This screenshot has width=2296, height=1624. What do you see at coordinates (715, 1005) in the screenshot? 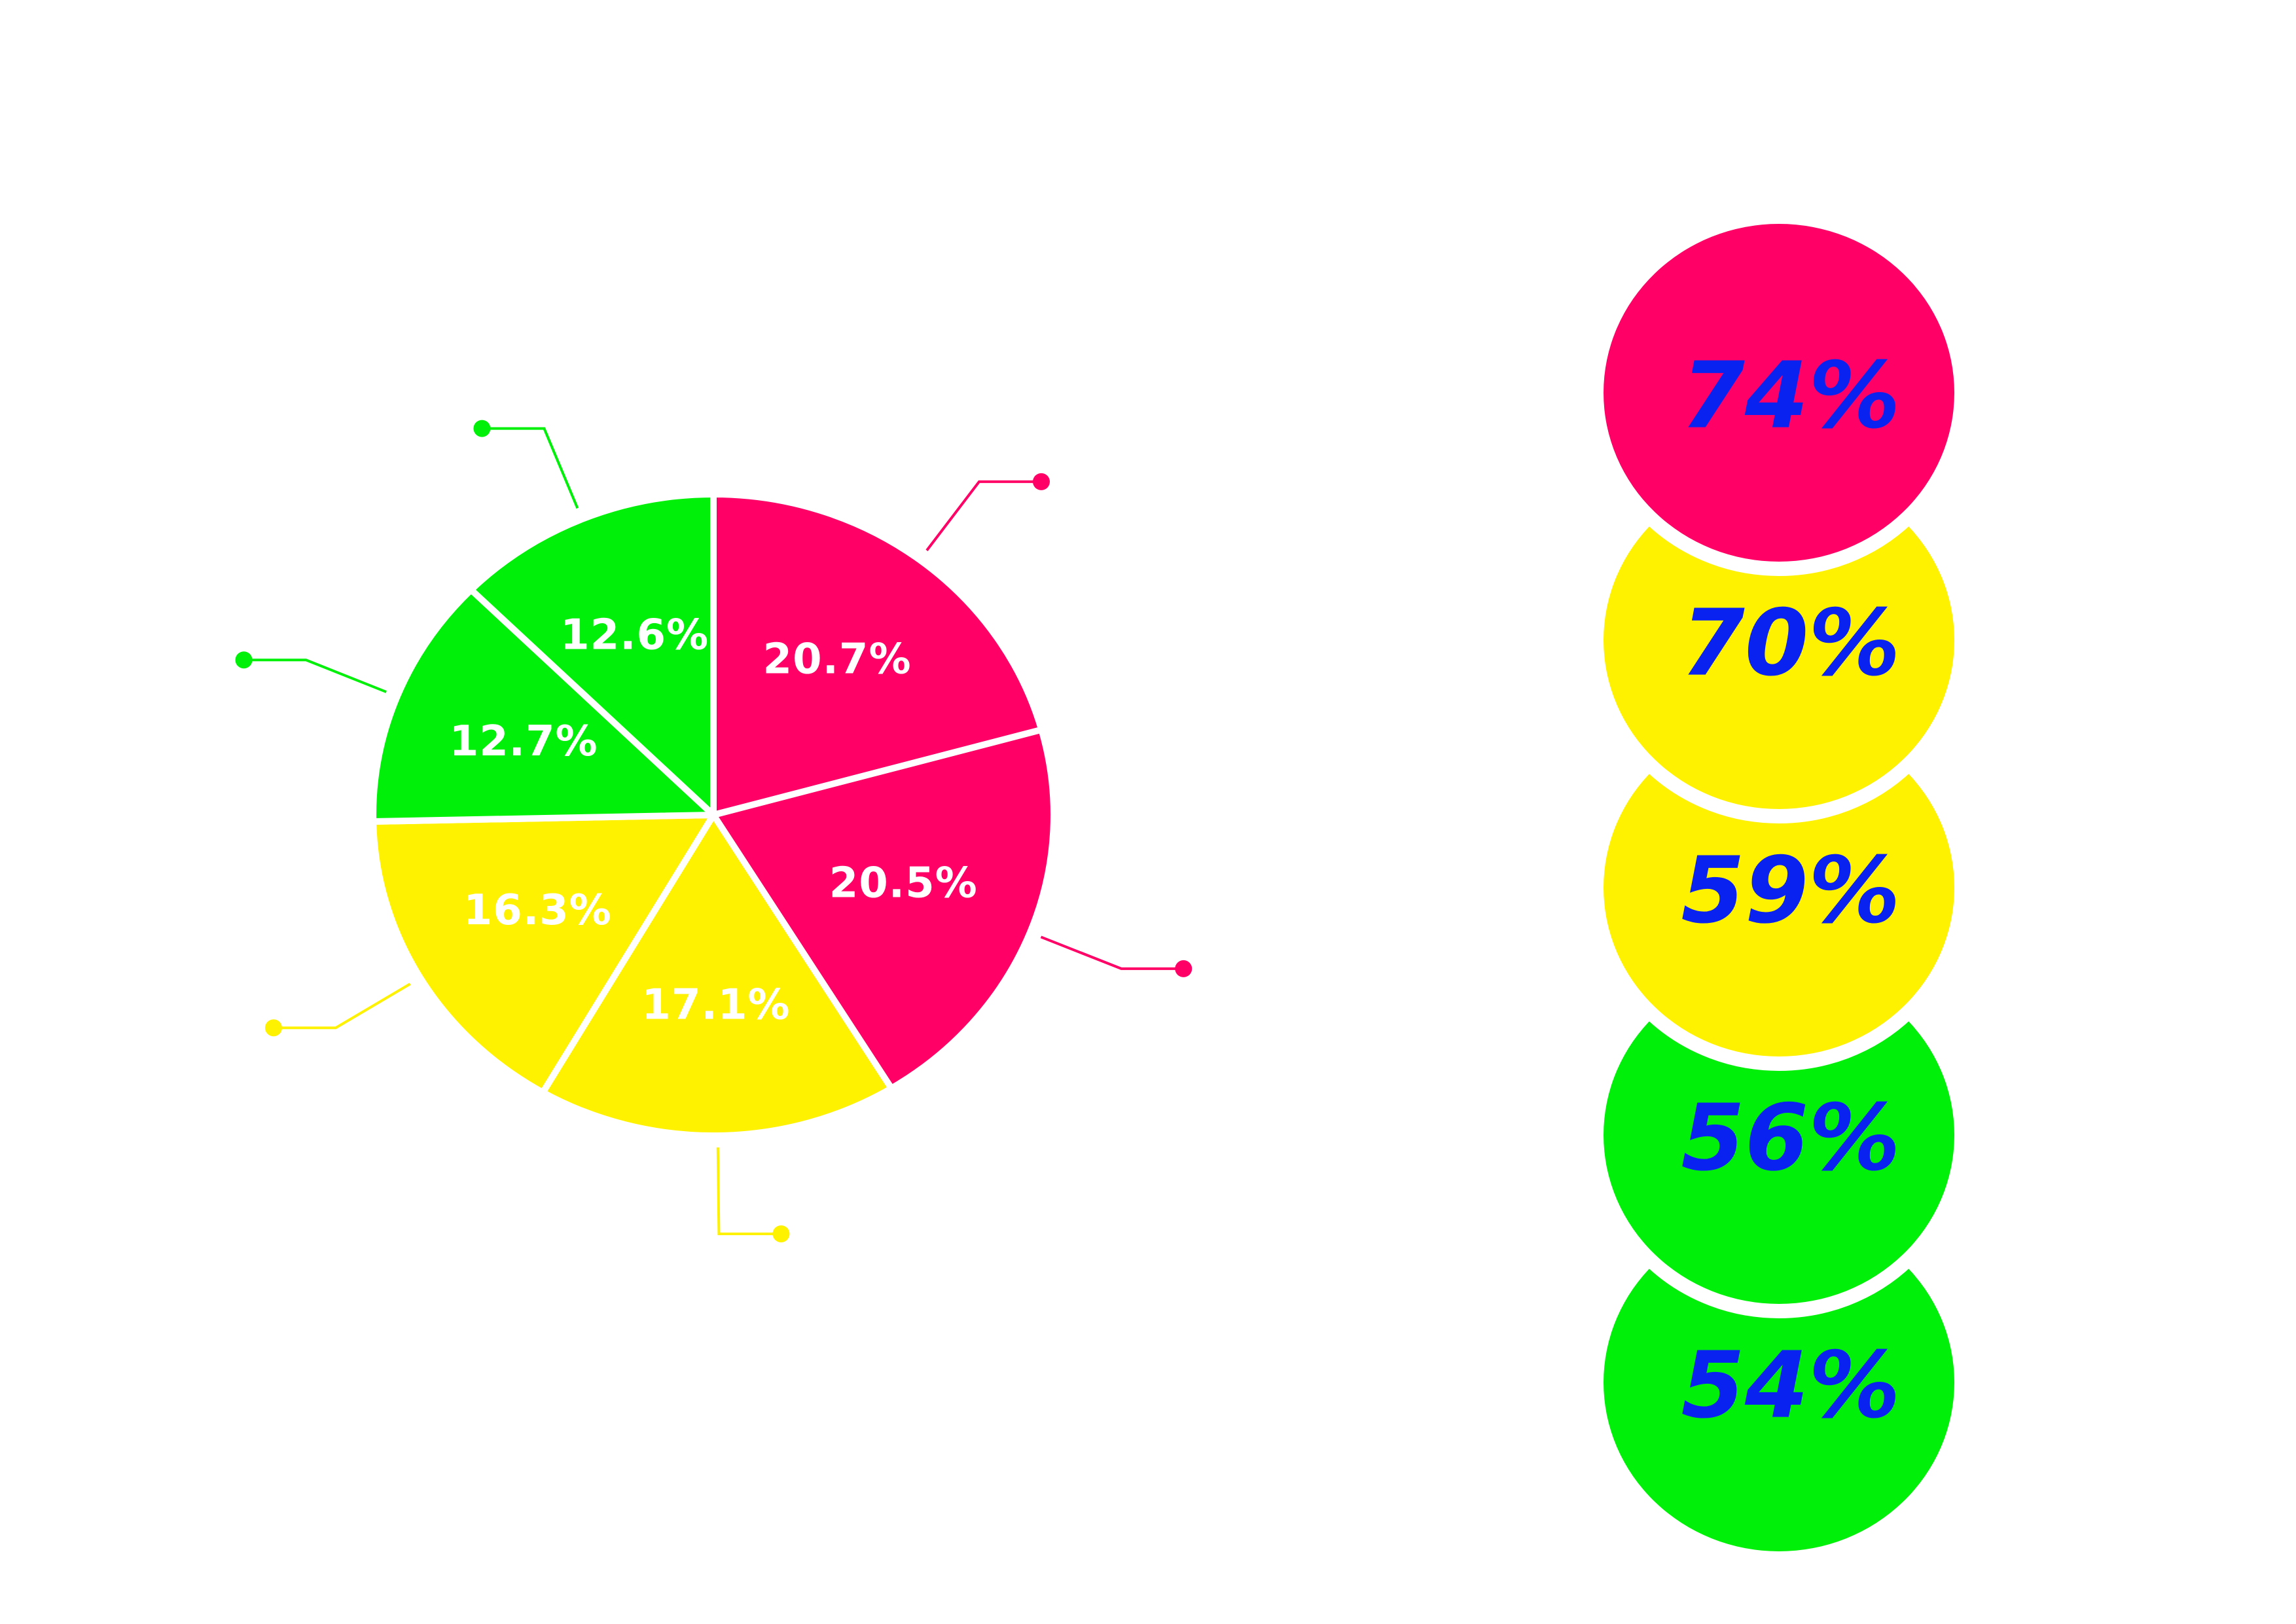
I see `slice-label: 17.1%` at bounding box center [715, 1005].